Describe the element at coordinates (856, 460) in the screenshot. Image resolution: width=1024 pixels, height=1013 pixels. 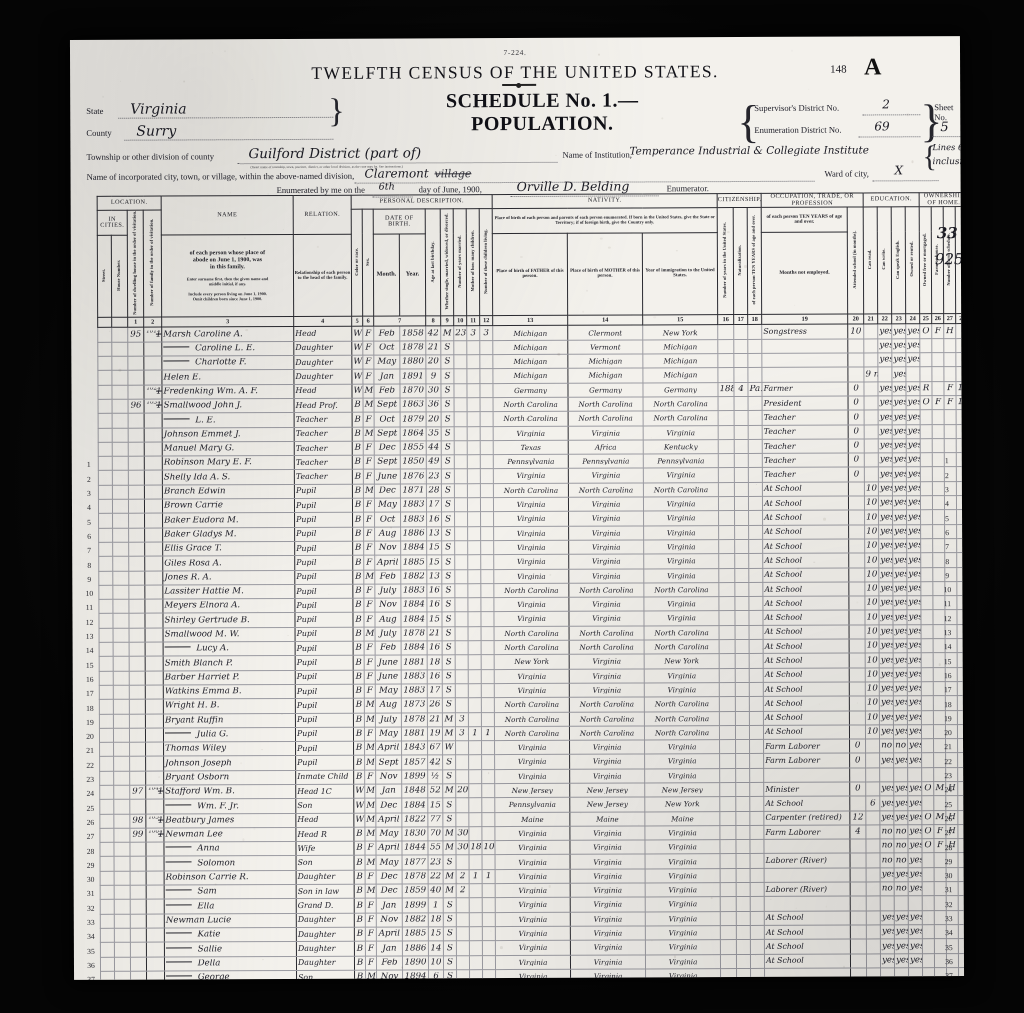
I see `cell-months-not-employed: 0` at that location.